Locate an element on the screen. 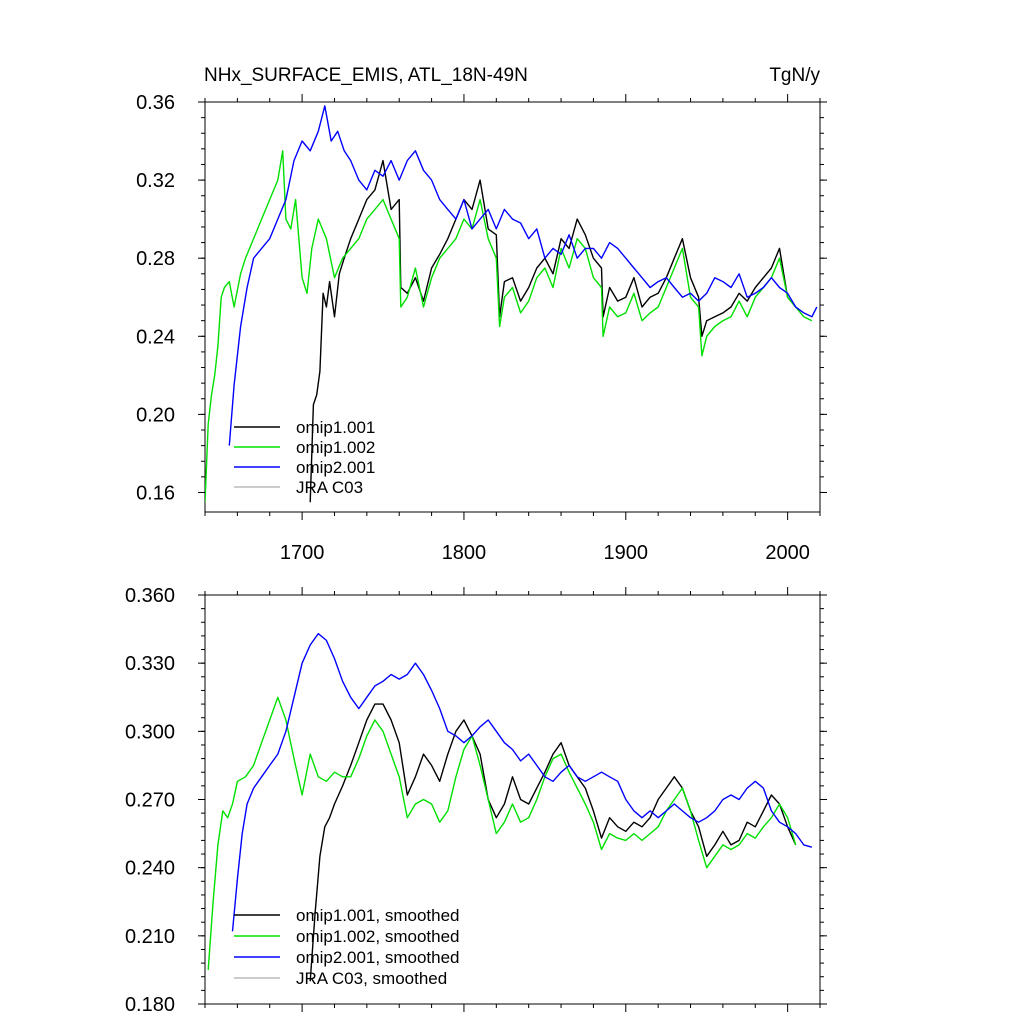 The image size is (1024, 1024). y-tick-label: 0.36 is located at coordinates (155, 103).